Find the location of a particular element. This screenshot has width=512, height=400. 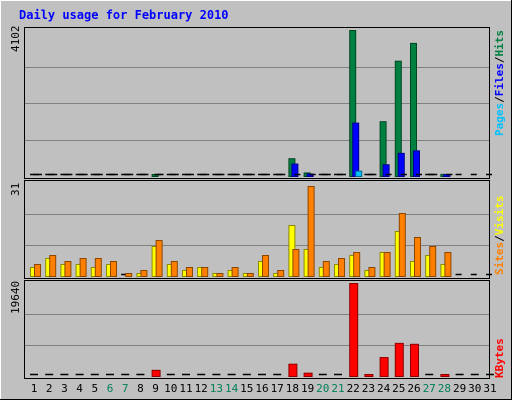

x-tick-label-day-22: 22 is located at coordinates (353, 388).